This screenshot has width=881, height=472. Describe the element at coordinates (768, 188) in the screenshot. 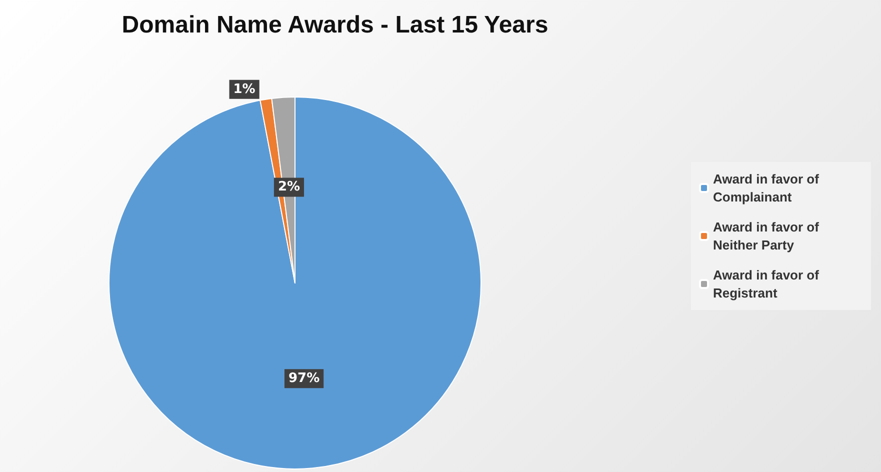

I see `legend-label: Award in favor of Complainant` at that location.